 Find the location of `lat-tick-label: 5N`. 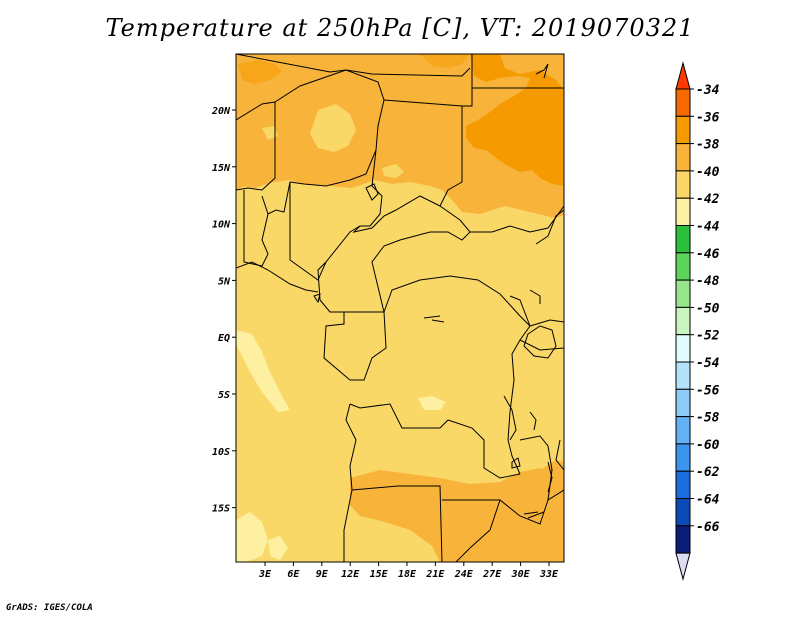

lat-tick-label: 5N is located at coordinates (224, 281).